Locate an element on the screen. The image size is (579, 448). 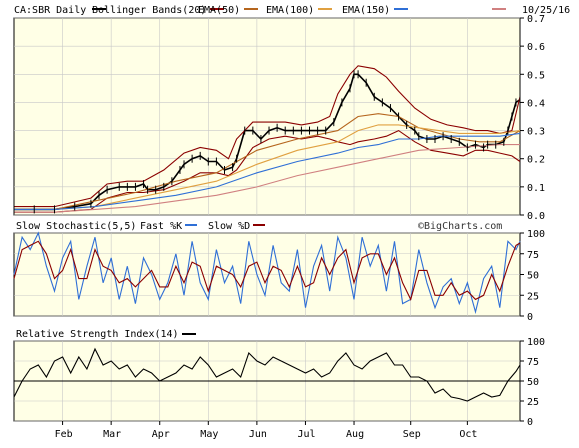
price-legend-label: EMA(100) is located at coordinates (290, 10).